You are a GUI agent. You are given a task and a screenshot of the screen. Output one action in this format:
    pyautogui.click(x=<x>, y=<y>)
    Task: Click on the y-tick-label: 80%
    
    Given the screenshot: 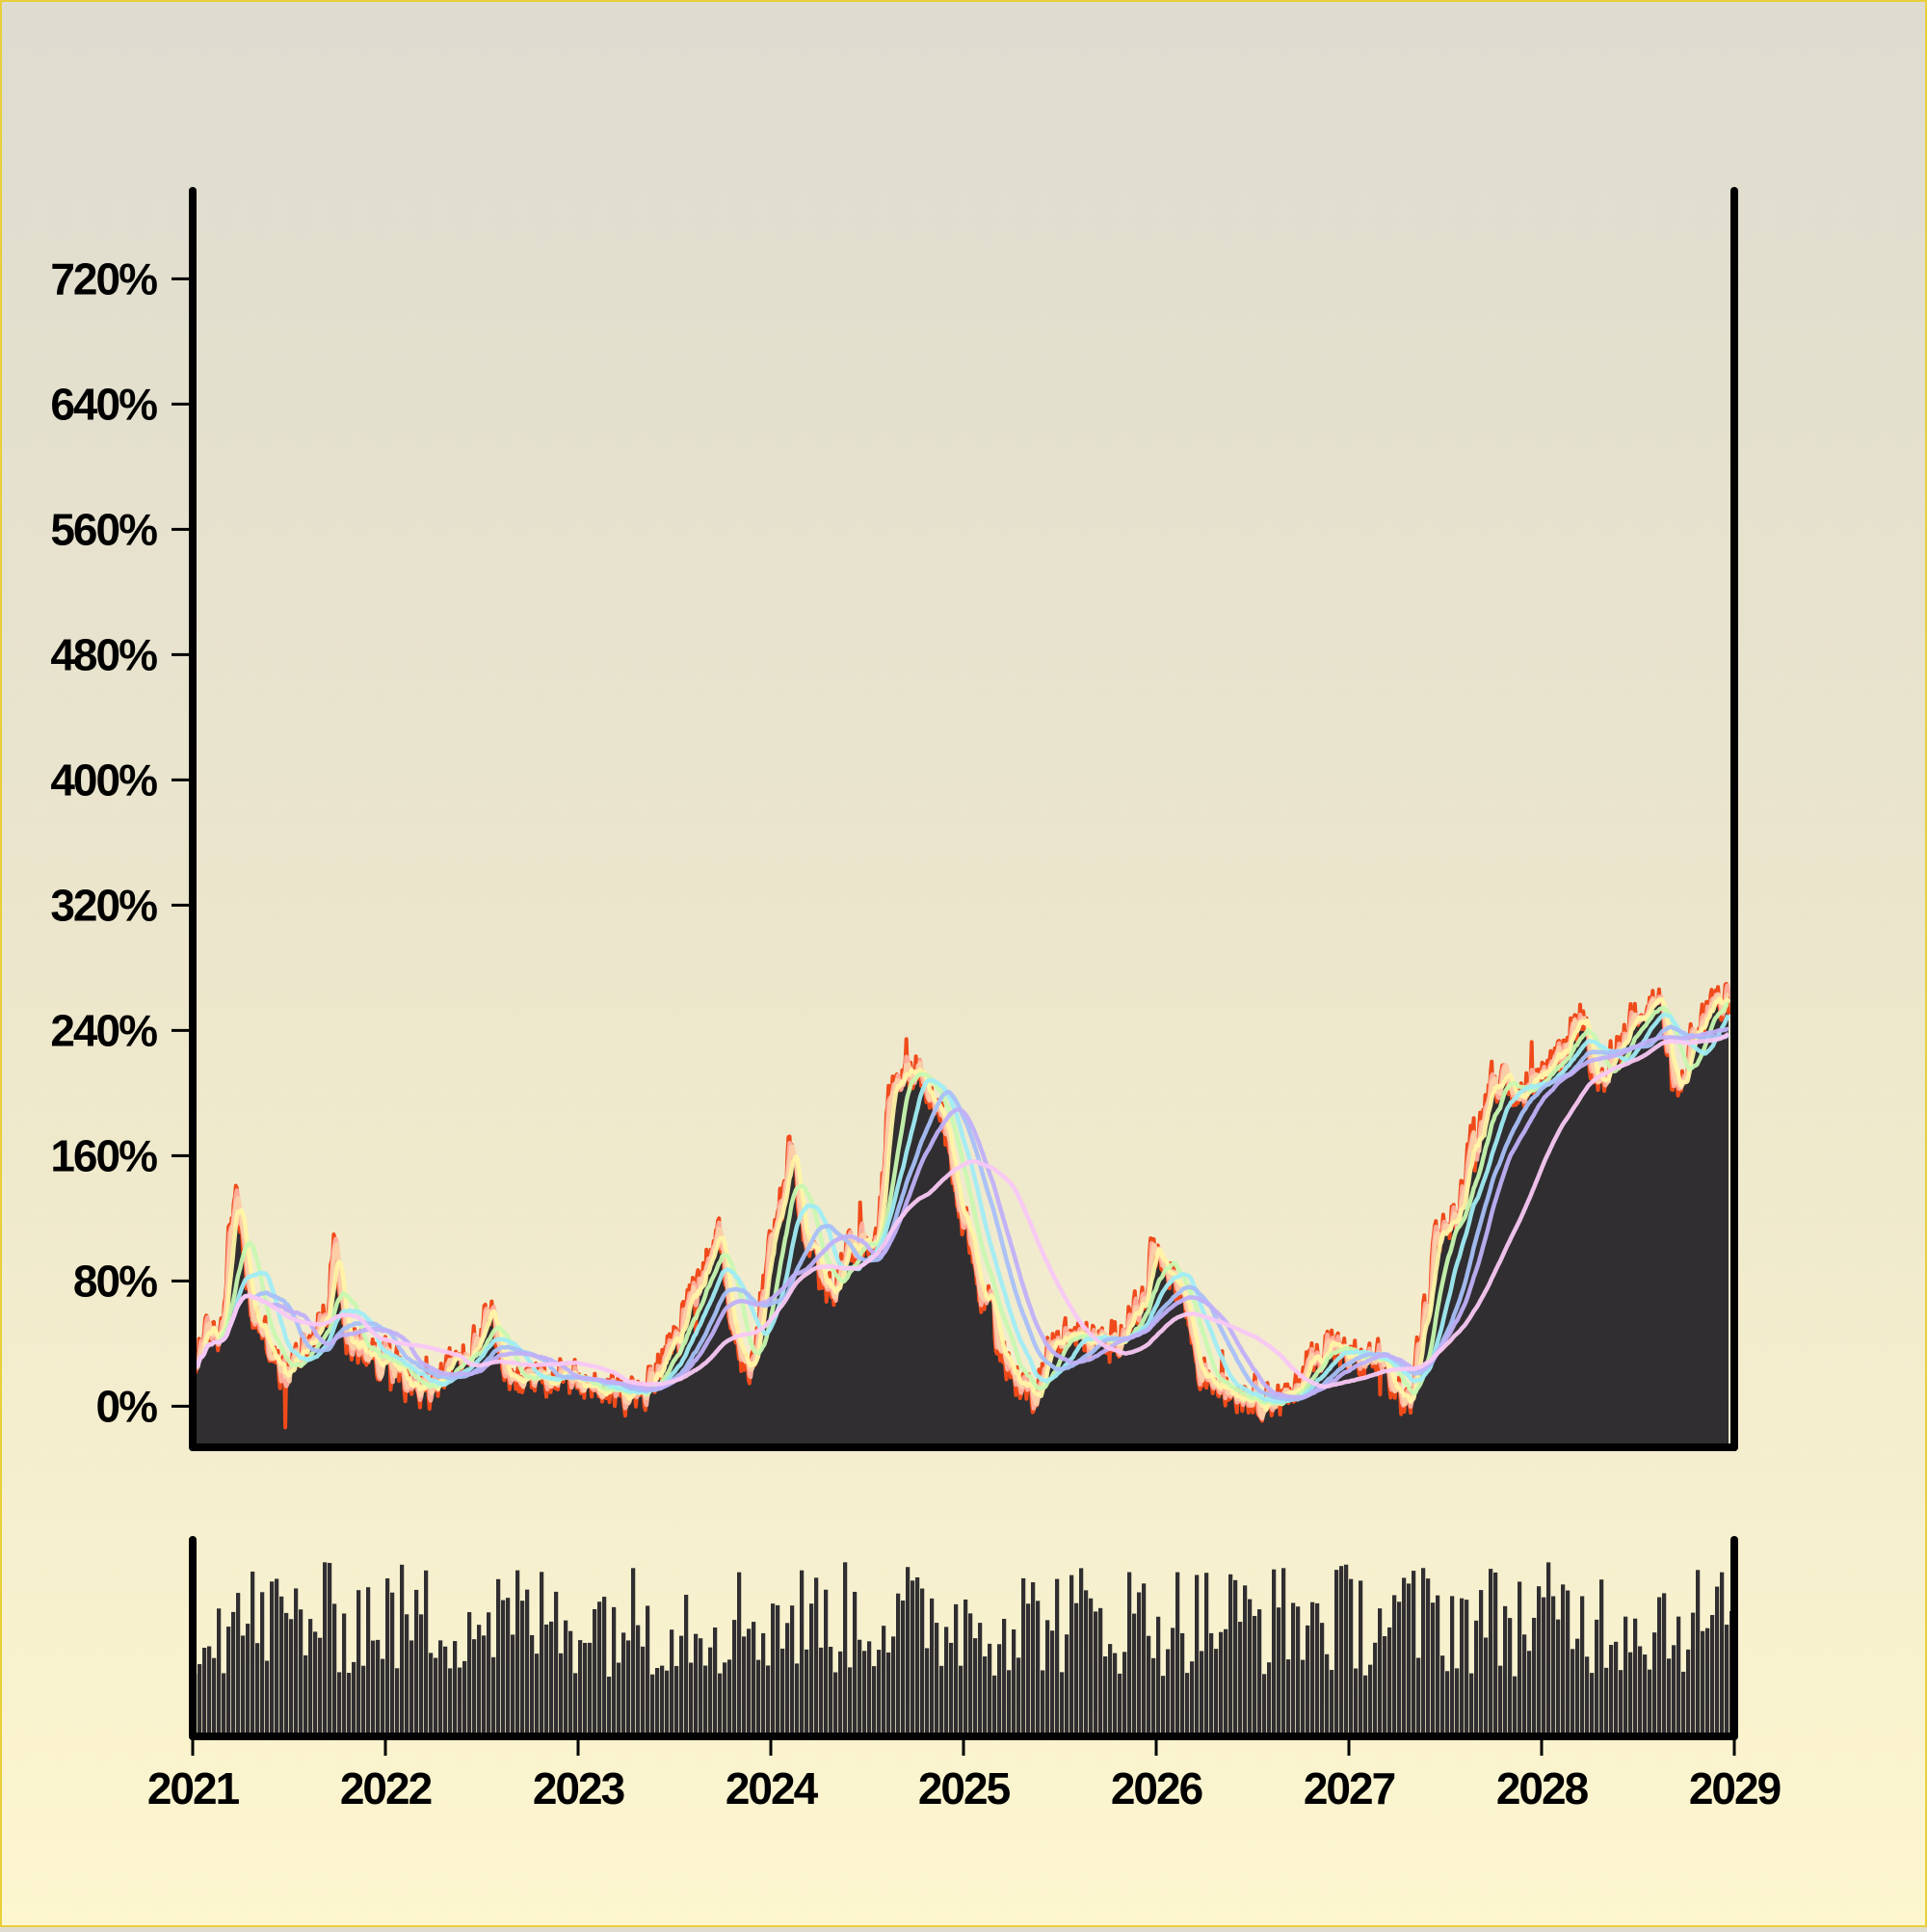 What is the action you would take?
    pyautogui.click(x=115, y=1281)
    